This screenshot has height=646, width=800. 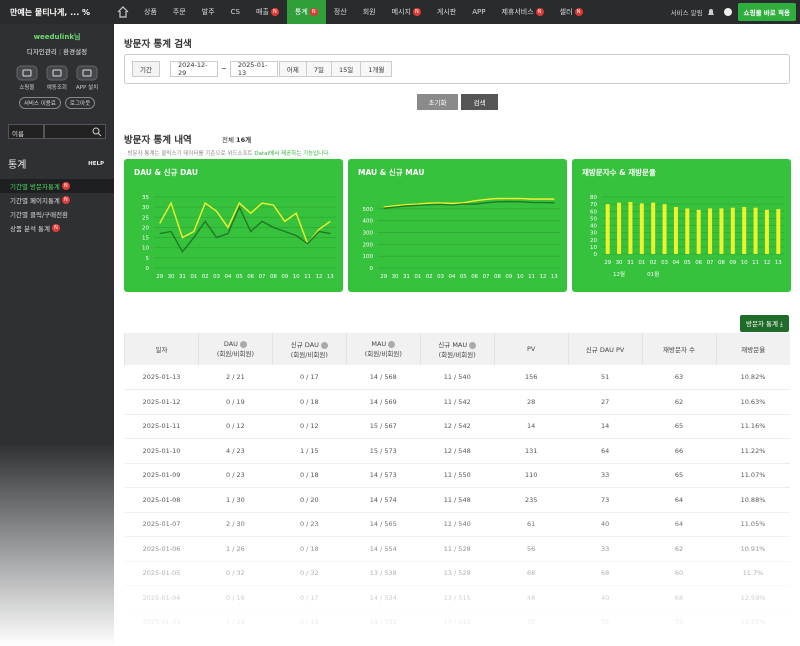 What do you see at coordinates (41, 52) in the screenshot?
I see `link: 디자인관리` at bounding box center [41, 52].